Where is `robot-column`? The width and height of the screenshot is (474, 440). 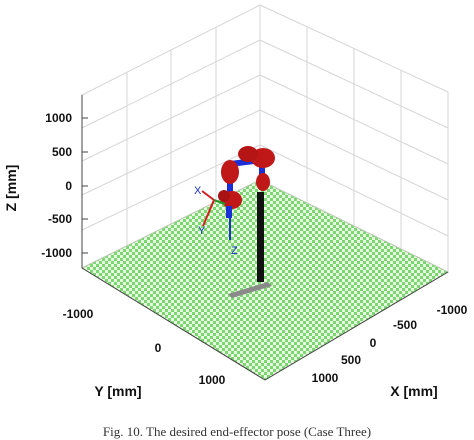
robot-column is located at coordinates (260, 237).